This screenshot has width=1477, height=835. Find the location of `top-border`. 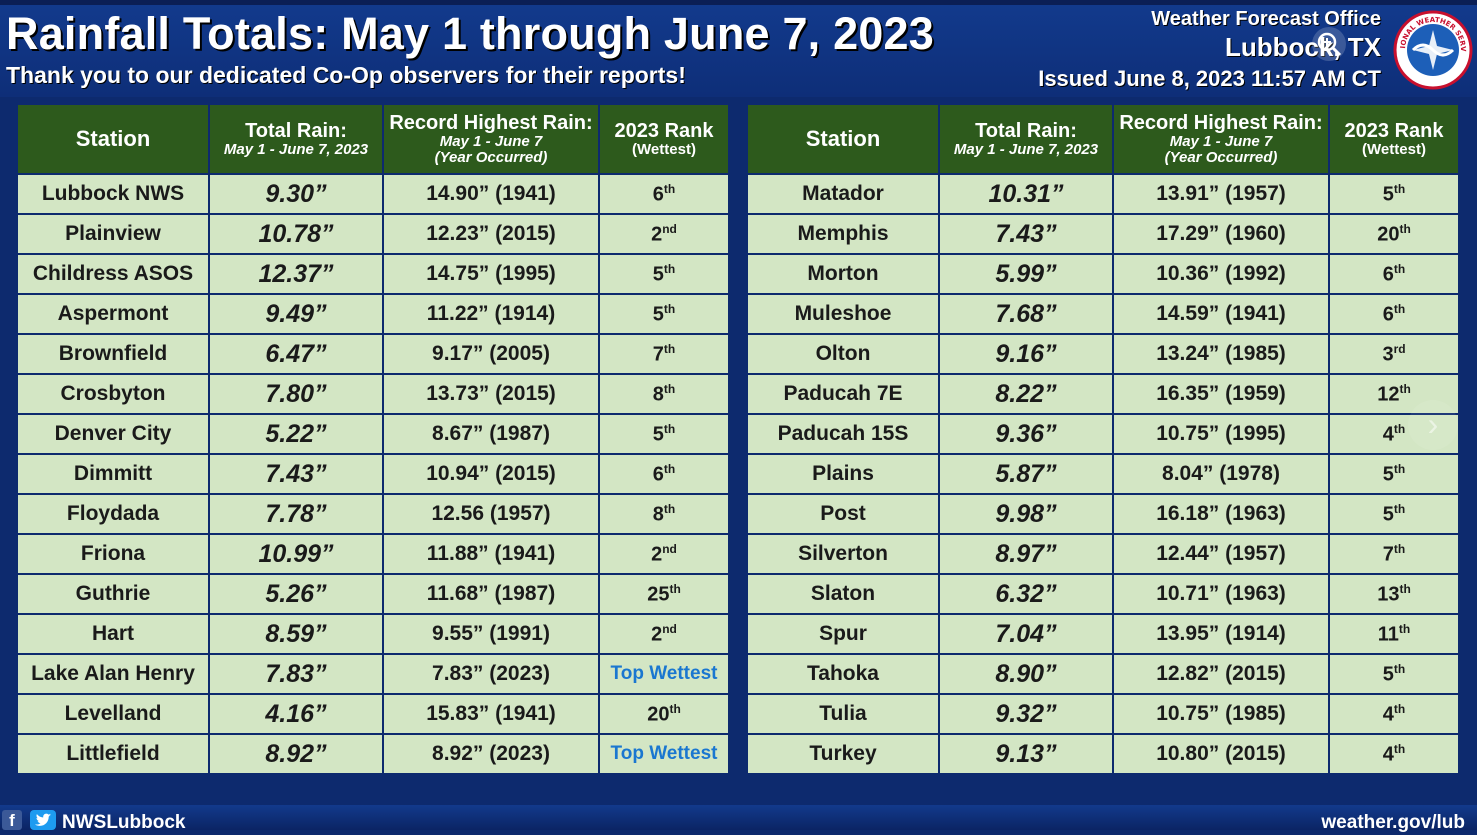

top-border is located at coordinates (738, 2).